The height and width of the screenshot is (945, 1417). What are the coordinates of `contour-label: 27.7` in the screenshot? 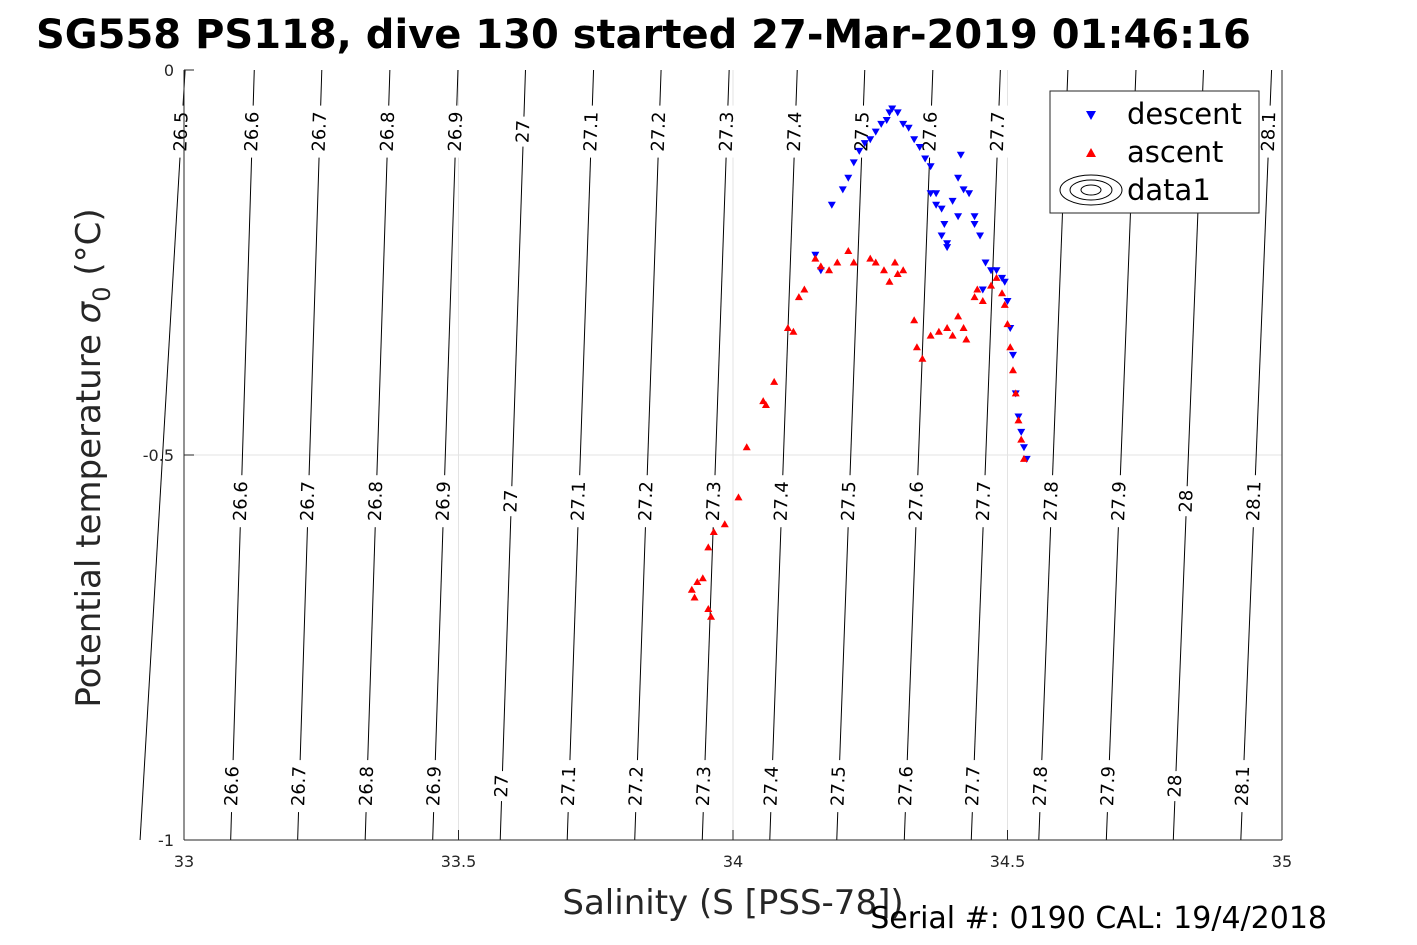 It's located at (998, 131).